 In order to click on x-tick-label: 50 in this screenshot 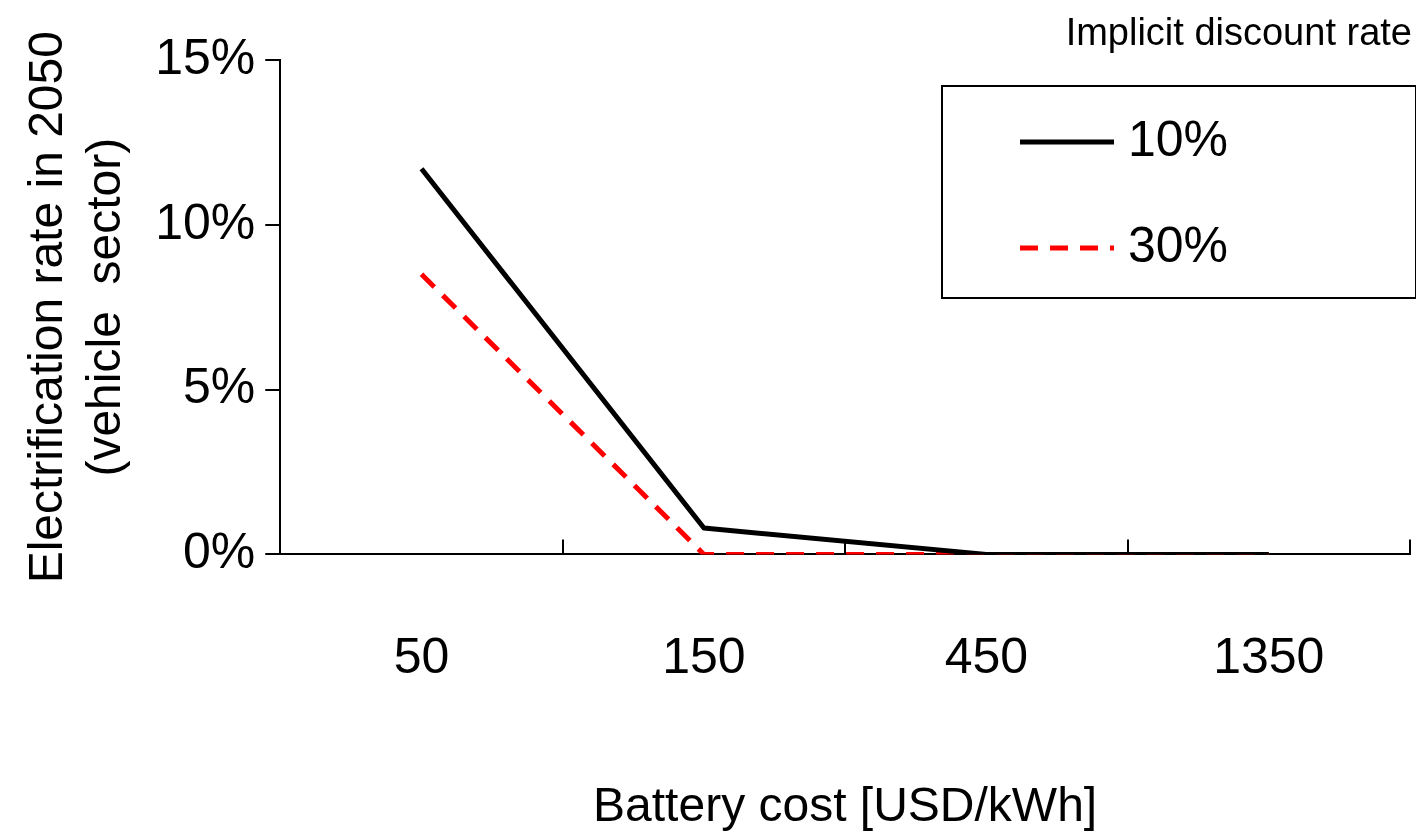, I will do `click(421, 656)`.